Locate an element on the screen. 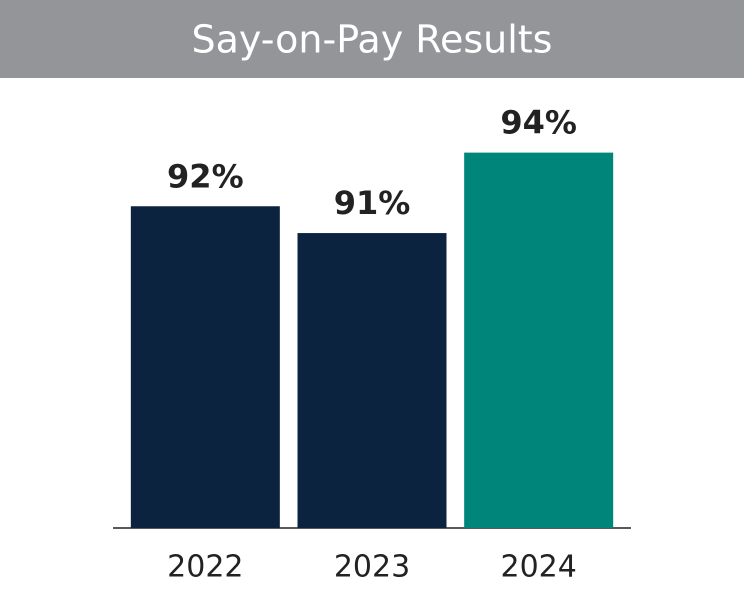 This screenshot has width=744, height=590. value-label: 92% is located at coordinates (205, 176).